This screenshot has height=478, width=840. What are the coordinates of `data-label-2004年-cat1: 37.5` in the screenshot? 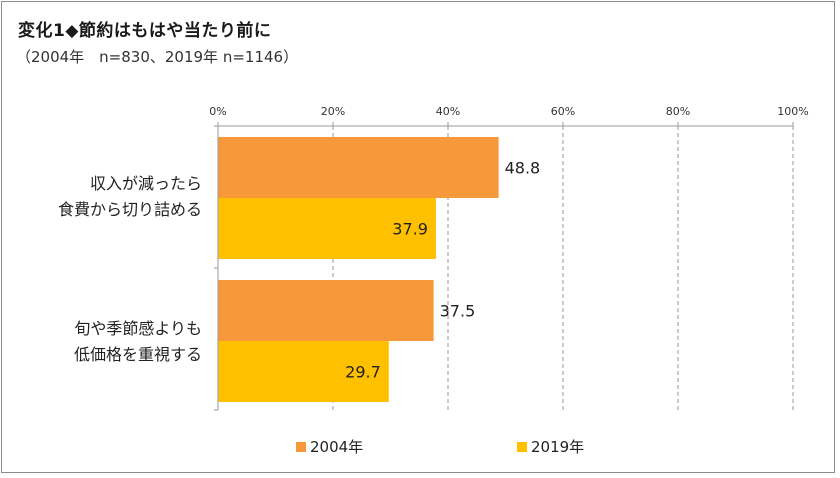 It's located at (458, 311).